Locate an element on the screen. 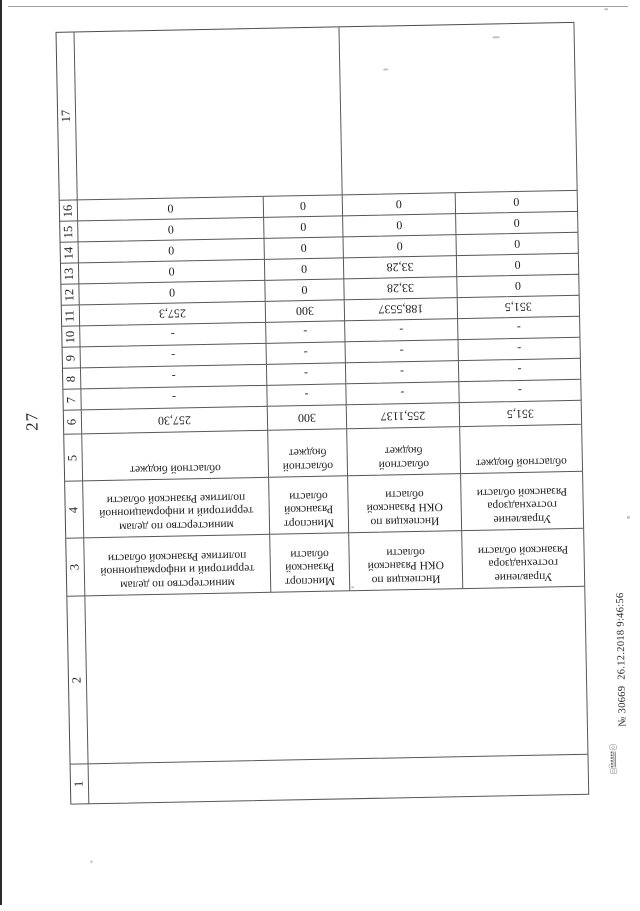 The height and width of the screenshot is (911, 640). column-number-14: 14 is located at coordinates (69, 253).